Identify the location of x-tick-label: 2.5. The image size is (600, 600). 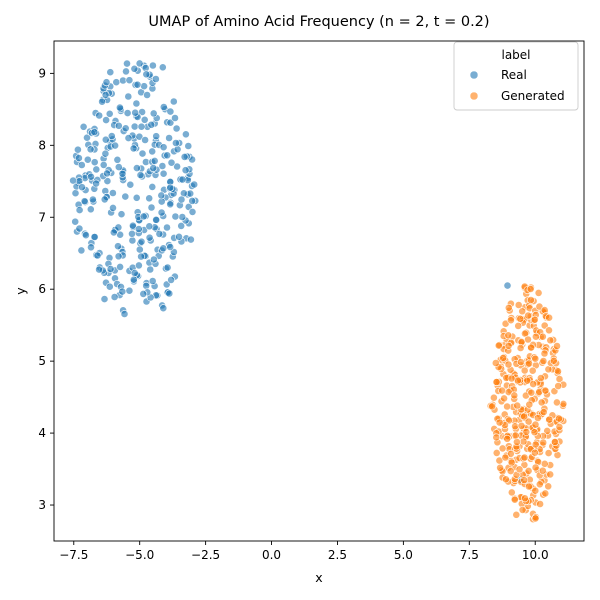
(337, 555).